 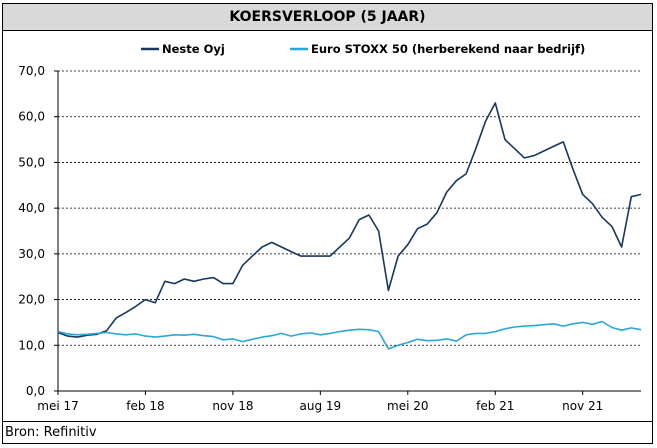 What do you see at coordinates (408, 406) in the screenshot?
I see `x-tick-label: mei 20` at bounding box center [408, 406].